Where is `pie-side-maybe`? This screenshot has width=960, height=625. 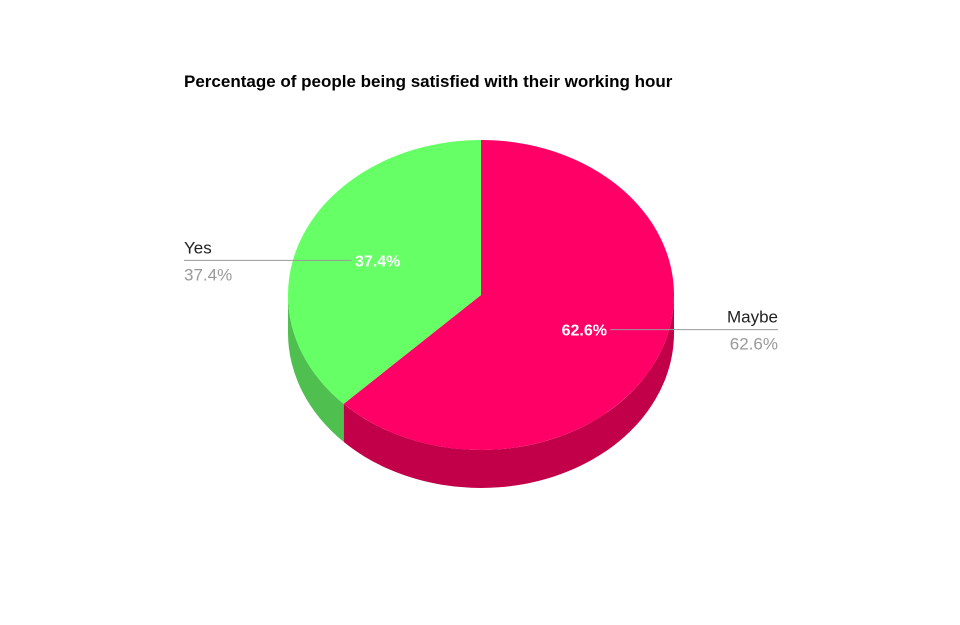
pie-side-maybe is located at coordinates (508, 391).